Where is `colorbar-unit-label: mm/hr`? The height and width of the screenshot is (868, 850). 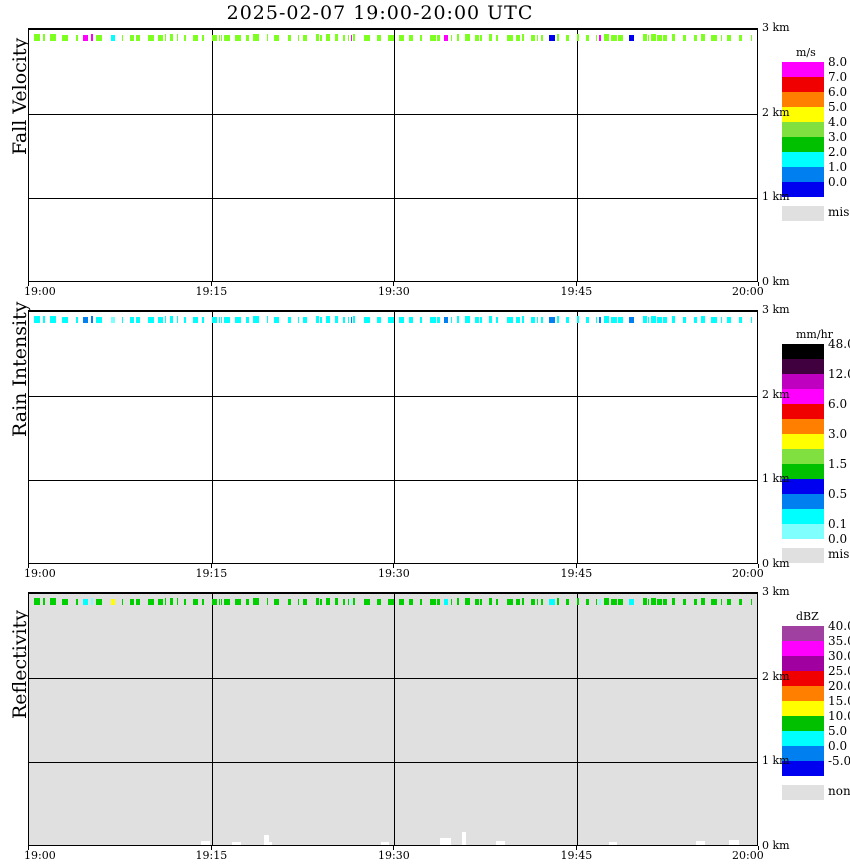
colorbar-unit-label: mm/hr is located at coordinates (814, 334).